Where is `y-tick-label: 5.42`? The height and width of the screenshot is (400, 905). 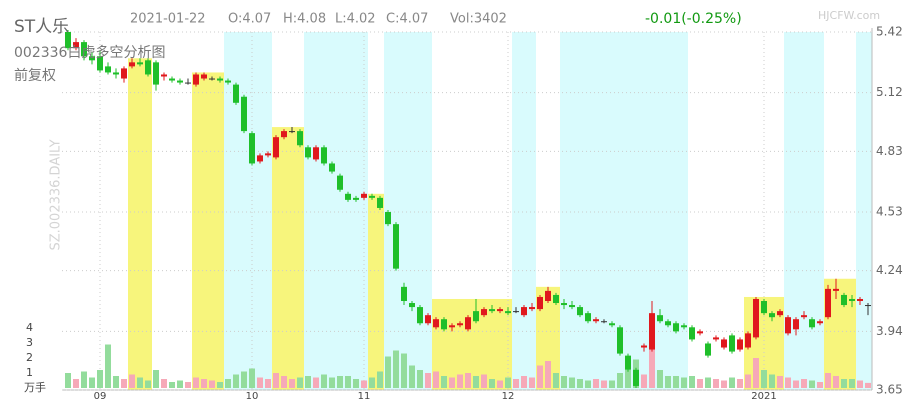 y-tick-label: 5.42 is located at coordinates (889, 32).